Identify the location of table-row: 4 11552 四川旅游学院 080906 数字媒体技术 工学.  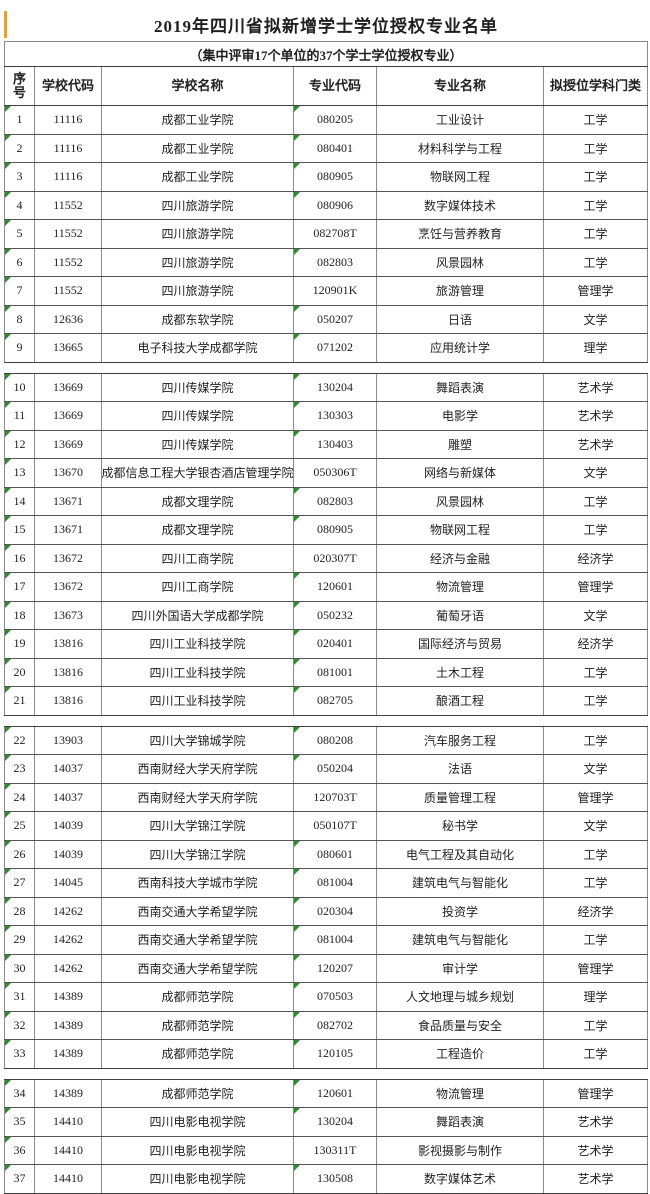
(326, 205).